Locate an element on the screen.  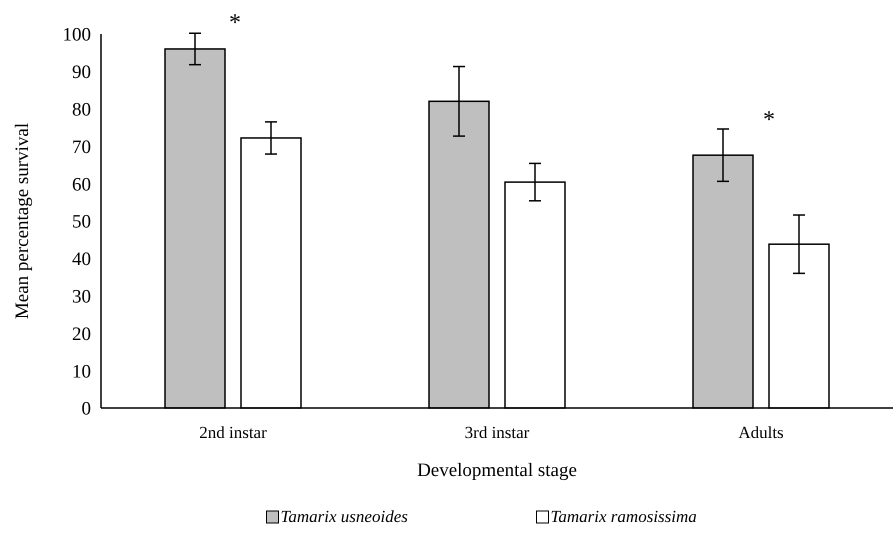
y-tick-label: 60 is located at coordinates (81, 185).